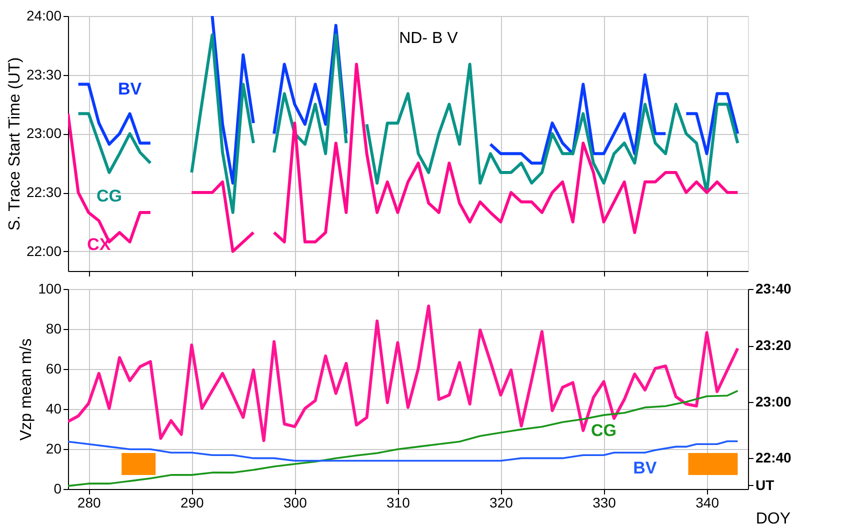  Describe the element at coordinates (708, 502) in the screenshot. I see `x-tick-label: 340` at that location.